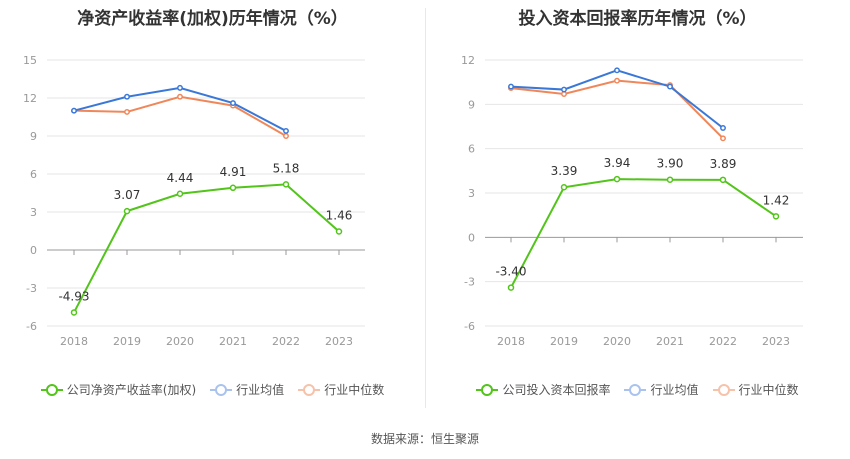 The image size is (850, 459). What do you see at coordinates (73, 296) in the screenshot?
I see `data-label: -4.93` at bounding box center [73, 296].